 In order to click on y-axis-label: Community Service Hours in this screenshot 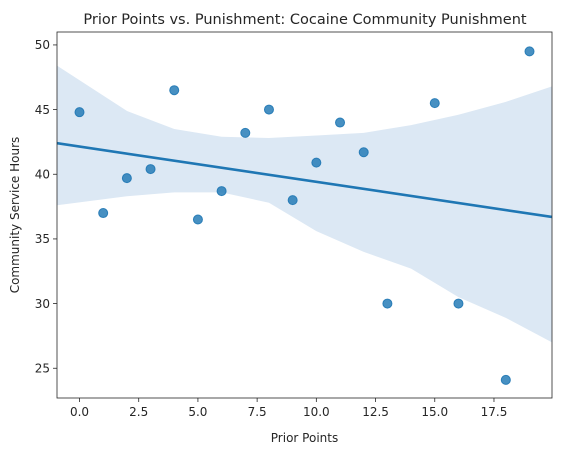, I will do `click(15, 215)`.